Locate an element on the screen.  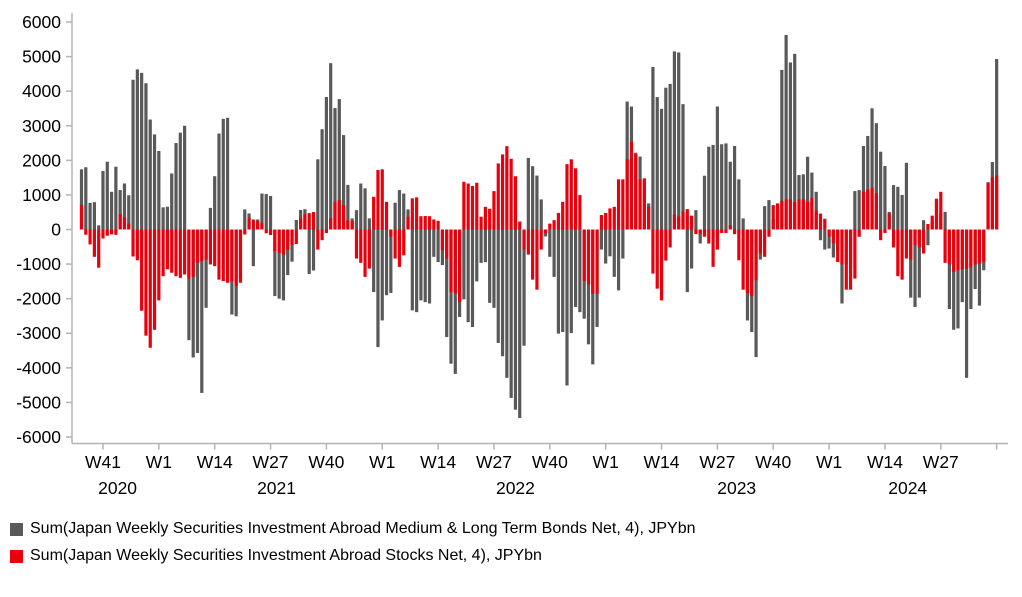
x-tick-label: W1 is located at coordinates (829, 462).